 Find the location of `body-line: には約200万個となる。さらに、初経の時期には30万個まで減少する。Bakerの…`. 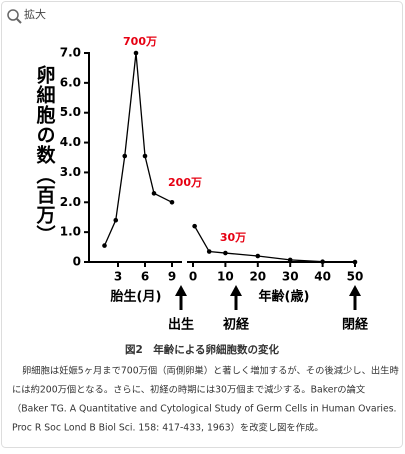

body-line: には約200万個となる。さらに、初経の時期には30万個まで減少する。Bakerの… is located at coordinates (188, 390).